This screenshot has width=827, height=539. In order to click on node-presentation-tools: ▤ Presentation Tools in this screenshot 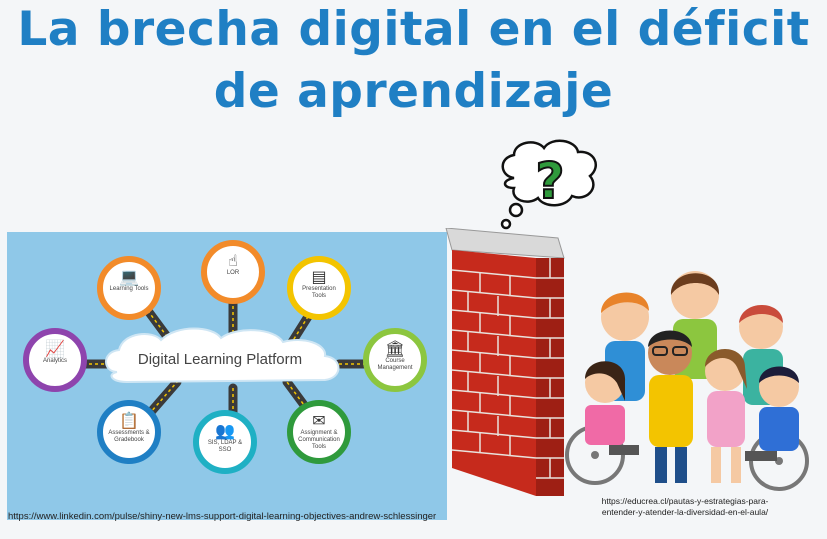, I will do `click(319, 288)`.